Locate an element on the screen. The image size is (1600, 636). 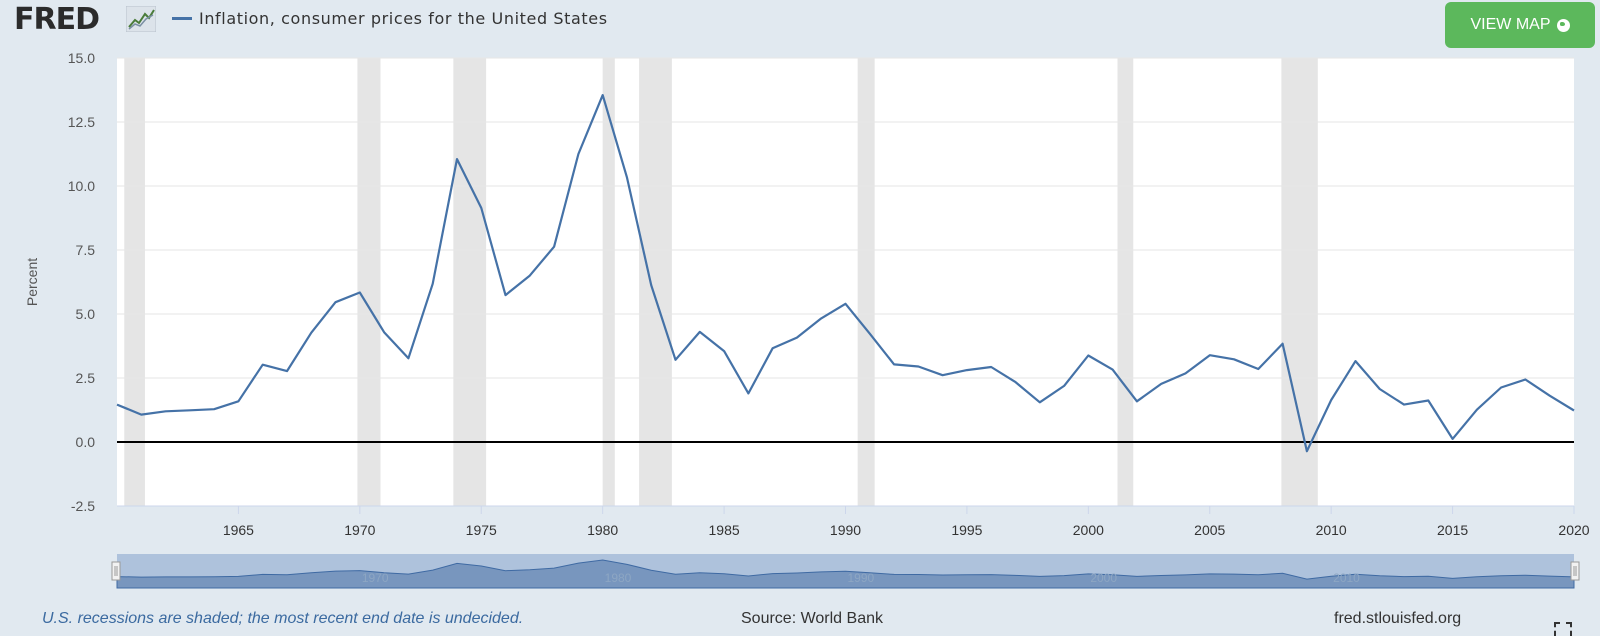
x-tick-label: 1990 is located at coordinates (845, 530).